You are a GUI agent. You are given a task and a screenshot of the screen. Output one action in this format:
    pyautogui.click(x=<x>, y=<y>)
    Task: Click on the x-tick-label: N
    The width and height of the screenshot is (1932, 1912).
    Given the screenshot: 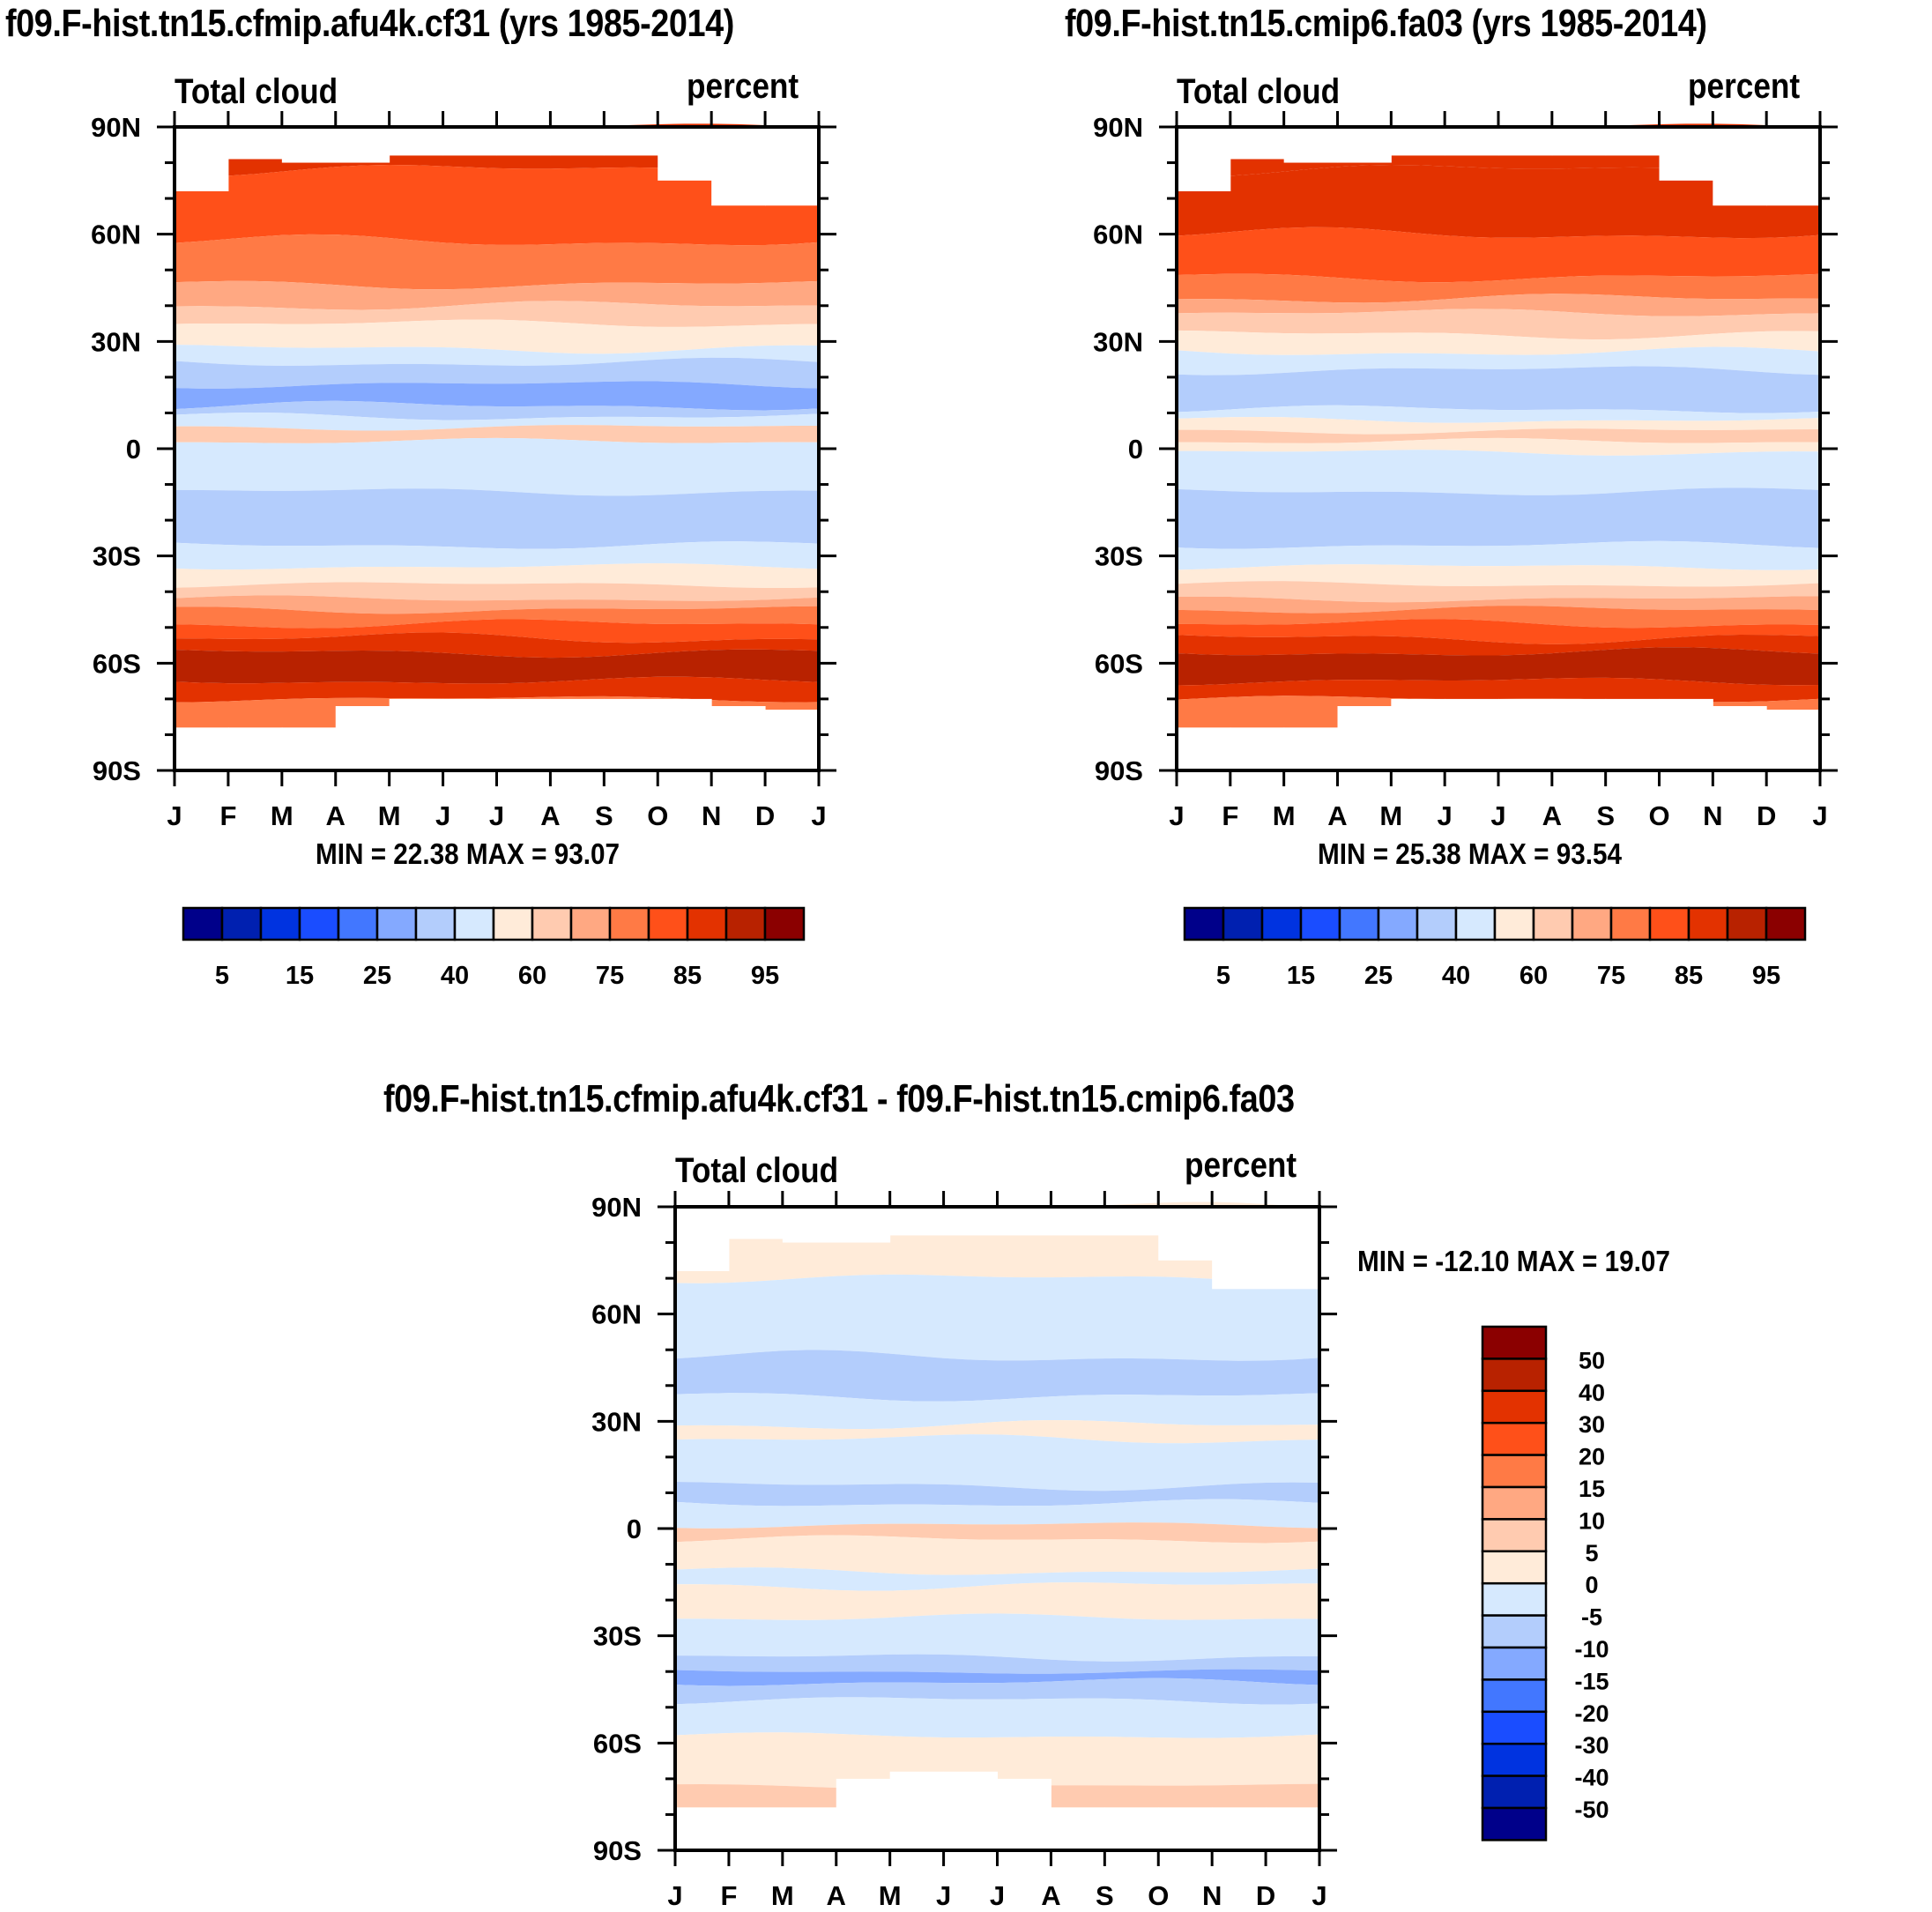 What is the action you would take?
    pyautogui.click(x=1712, y=815)
    